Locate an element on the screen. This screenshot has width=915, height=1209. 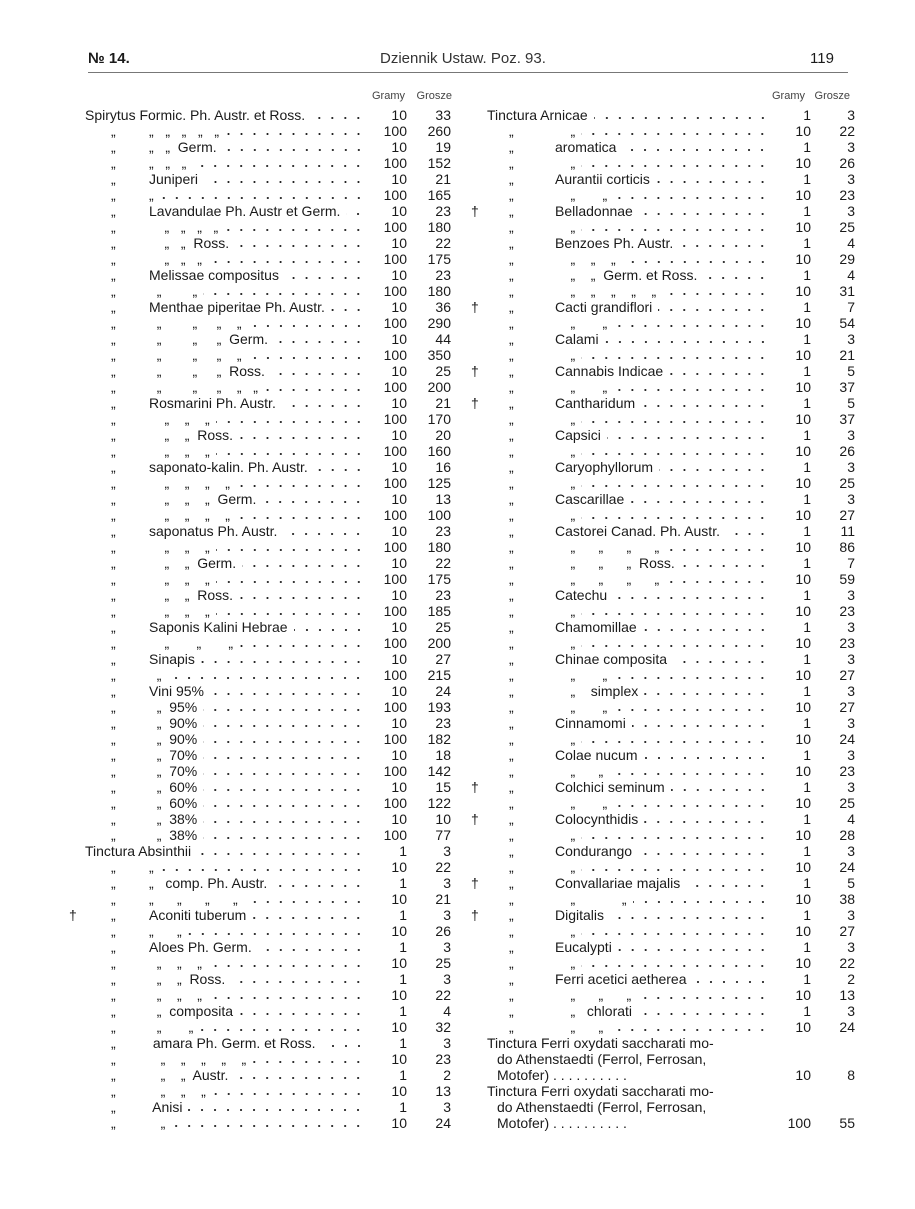
table-row: „ „ 95% 100 193 is located at coordinates (272, 707).